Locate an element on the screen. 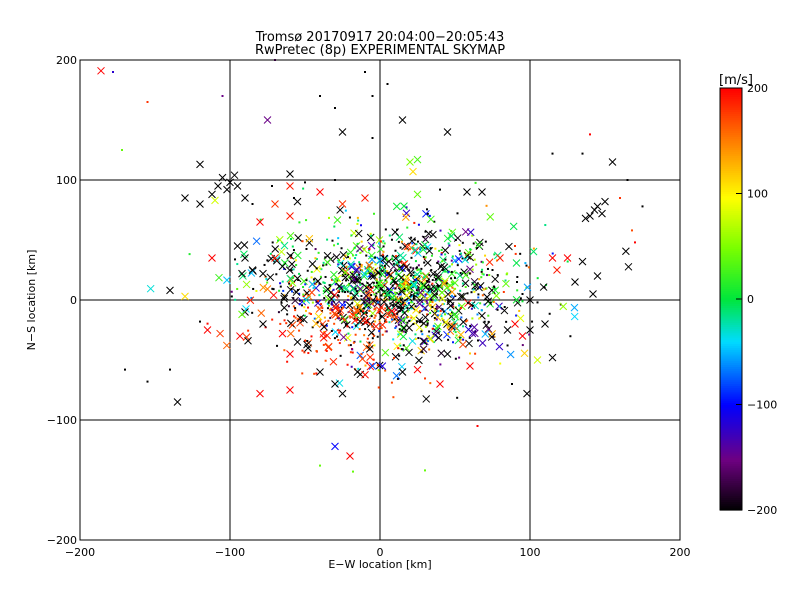 This screenshot has height=600, width=800. data-point-dot-c361 is located at coordinates (462, 258).